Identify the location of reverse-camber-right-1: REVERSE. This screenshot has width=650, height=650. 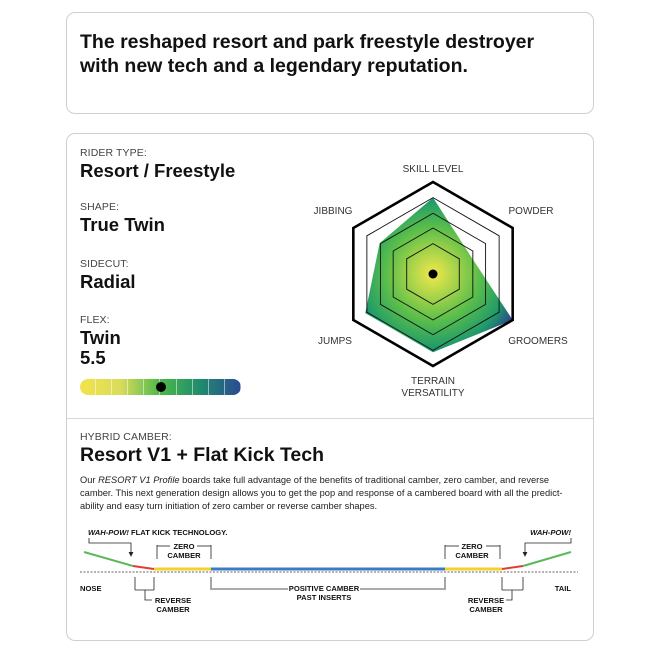
(486, 600).